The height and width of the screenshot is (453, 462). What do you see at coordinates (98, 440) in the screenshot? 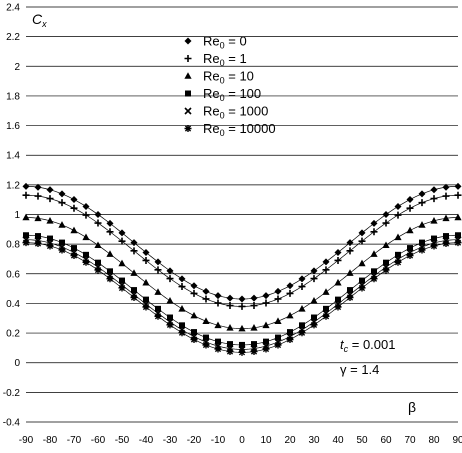
I see `x-tick-label: -60` at bounding box center [98, 440].